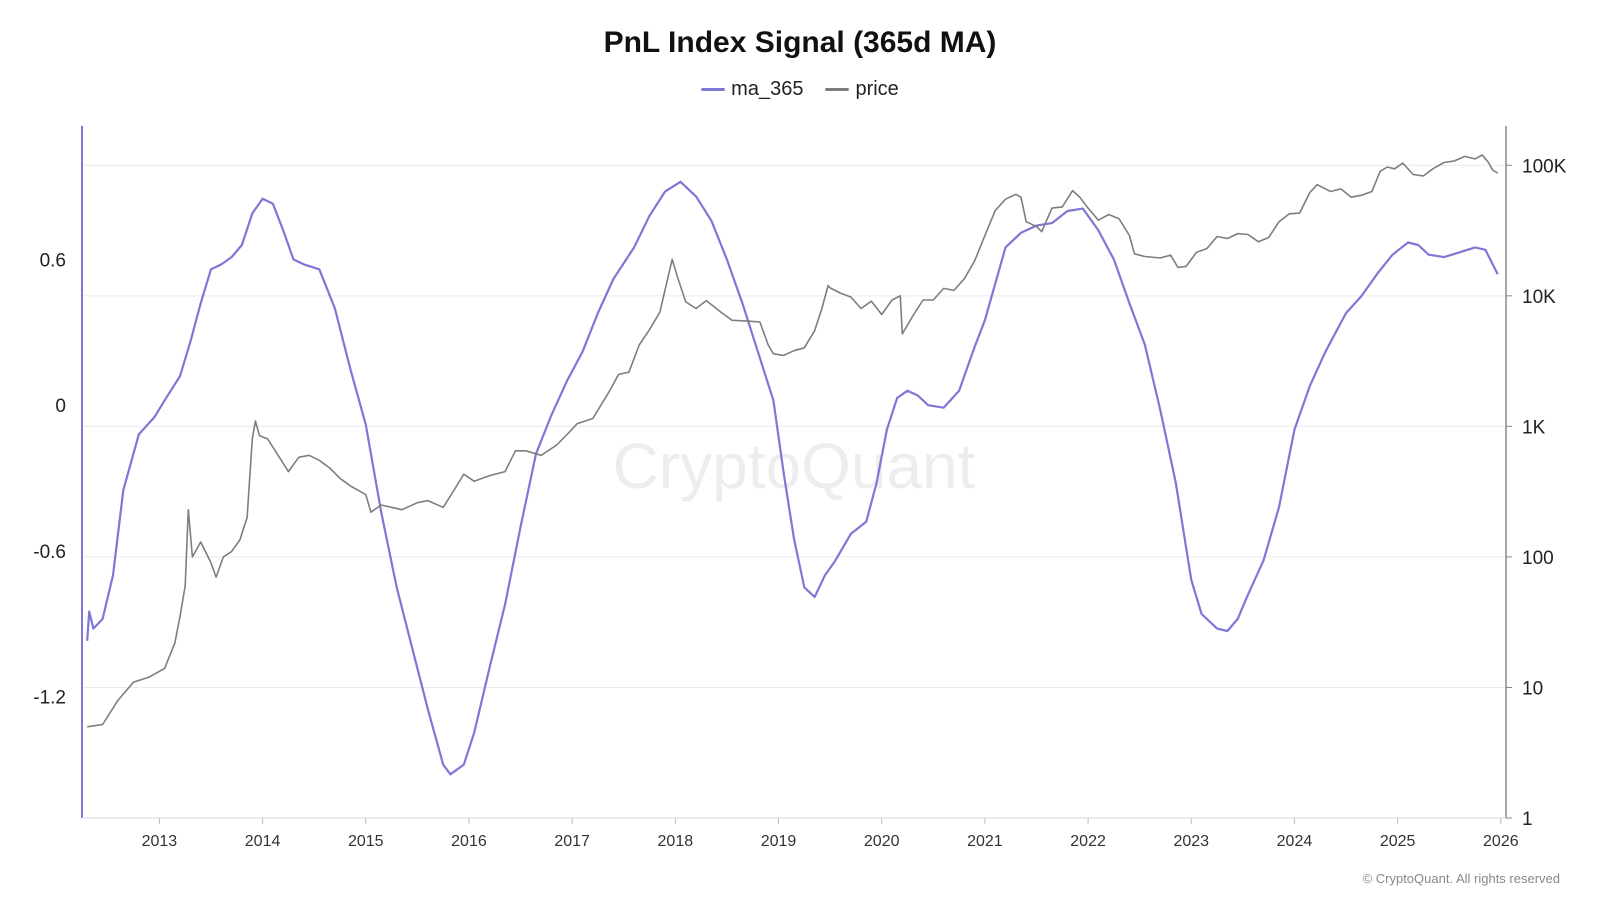  I want to click on watermark: CryptoQuant, so click(794, 466).